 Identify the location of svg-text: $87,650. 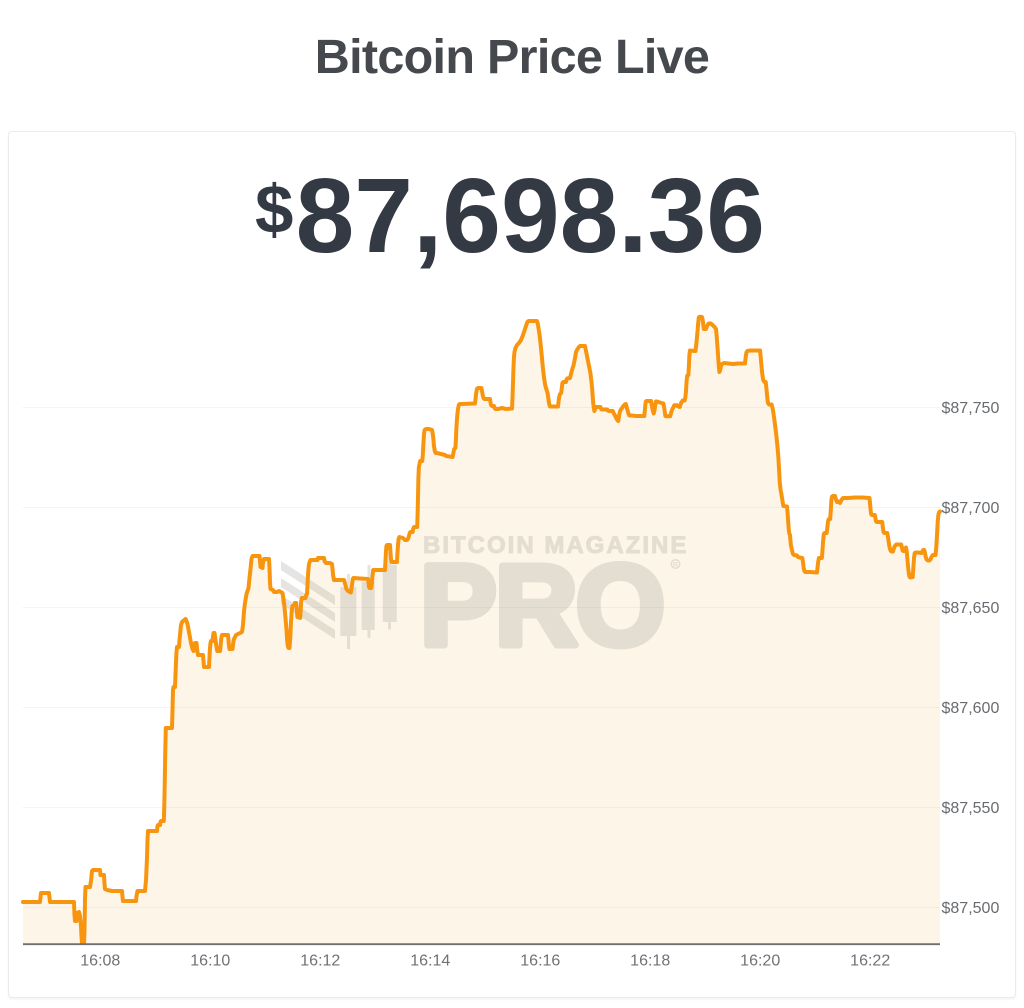
(971, 608).